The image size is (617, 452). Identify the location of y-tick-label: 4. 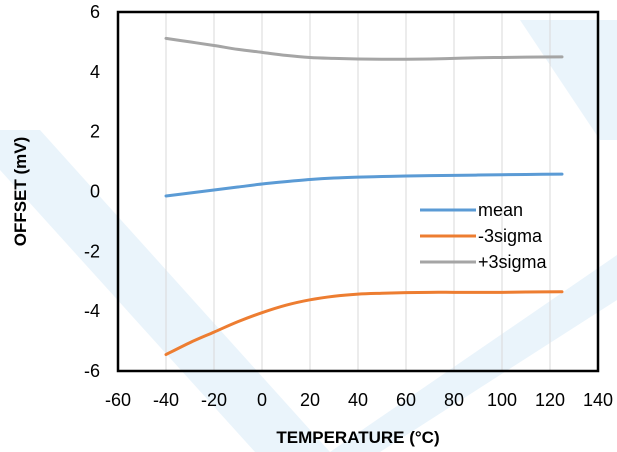
(95, 72).